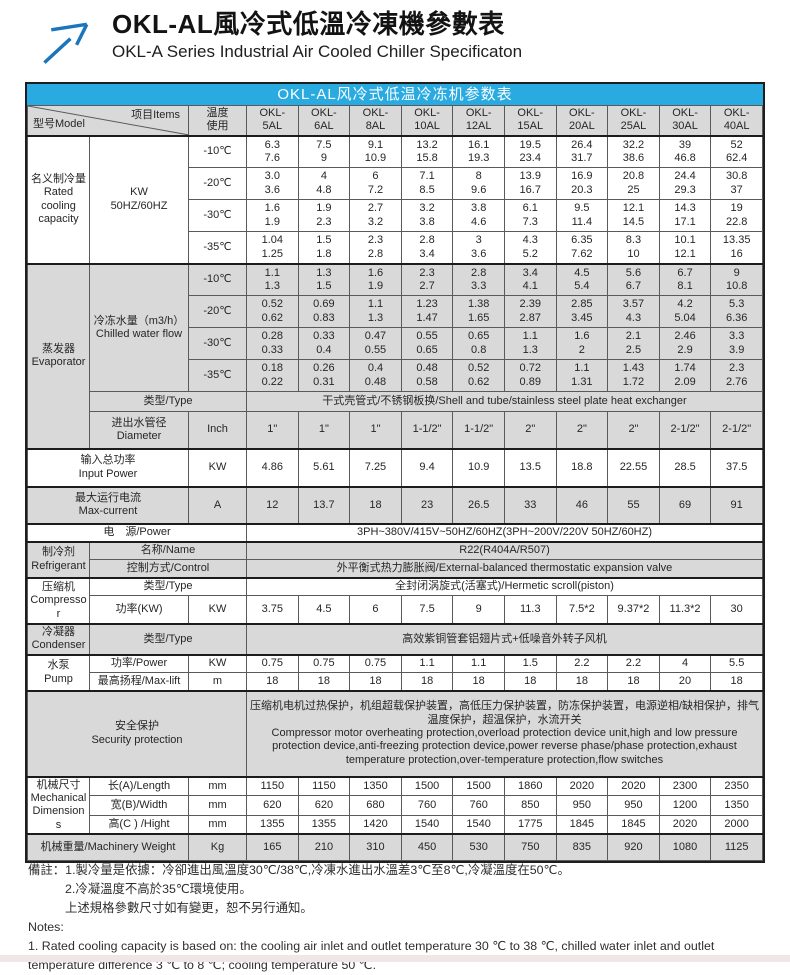  I want to click on data-cell: 1.43 1.72, so click(633, 376).